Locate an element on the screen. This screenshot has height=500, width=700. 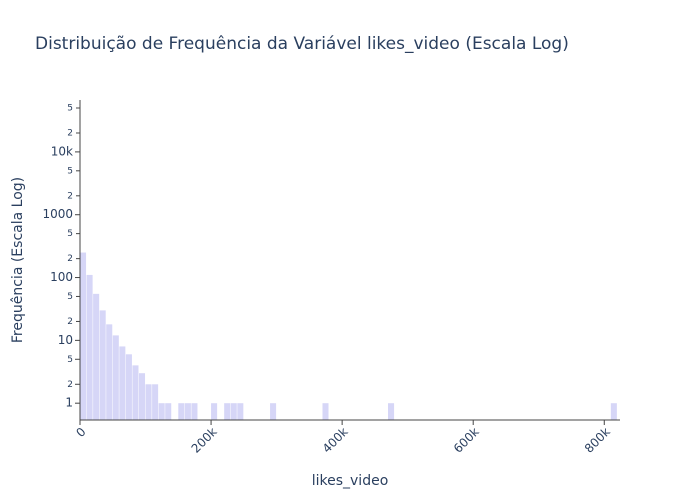
x-axis-title: likes_video is located at coordinates (350, 481).